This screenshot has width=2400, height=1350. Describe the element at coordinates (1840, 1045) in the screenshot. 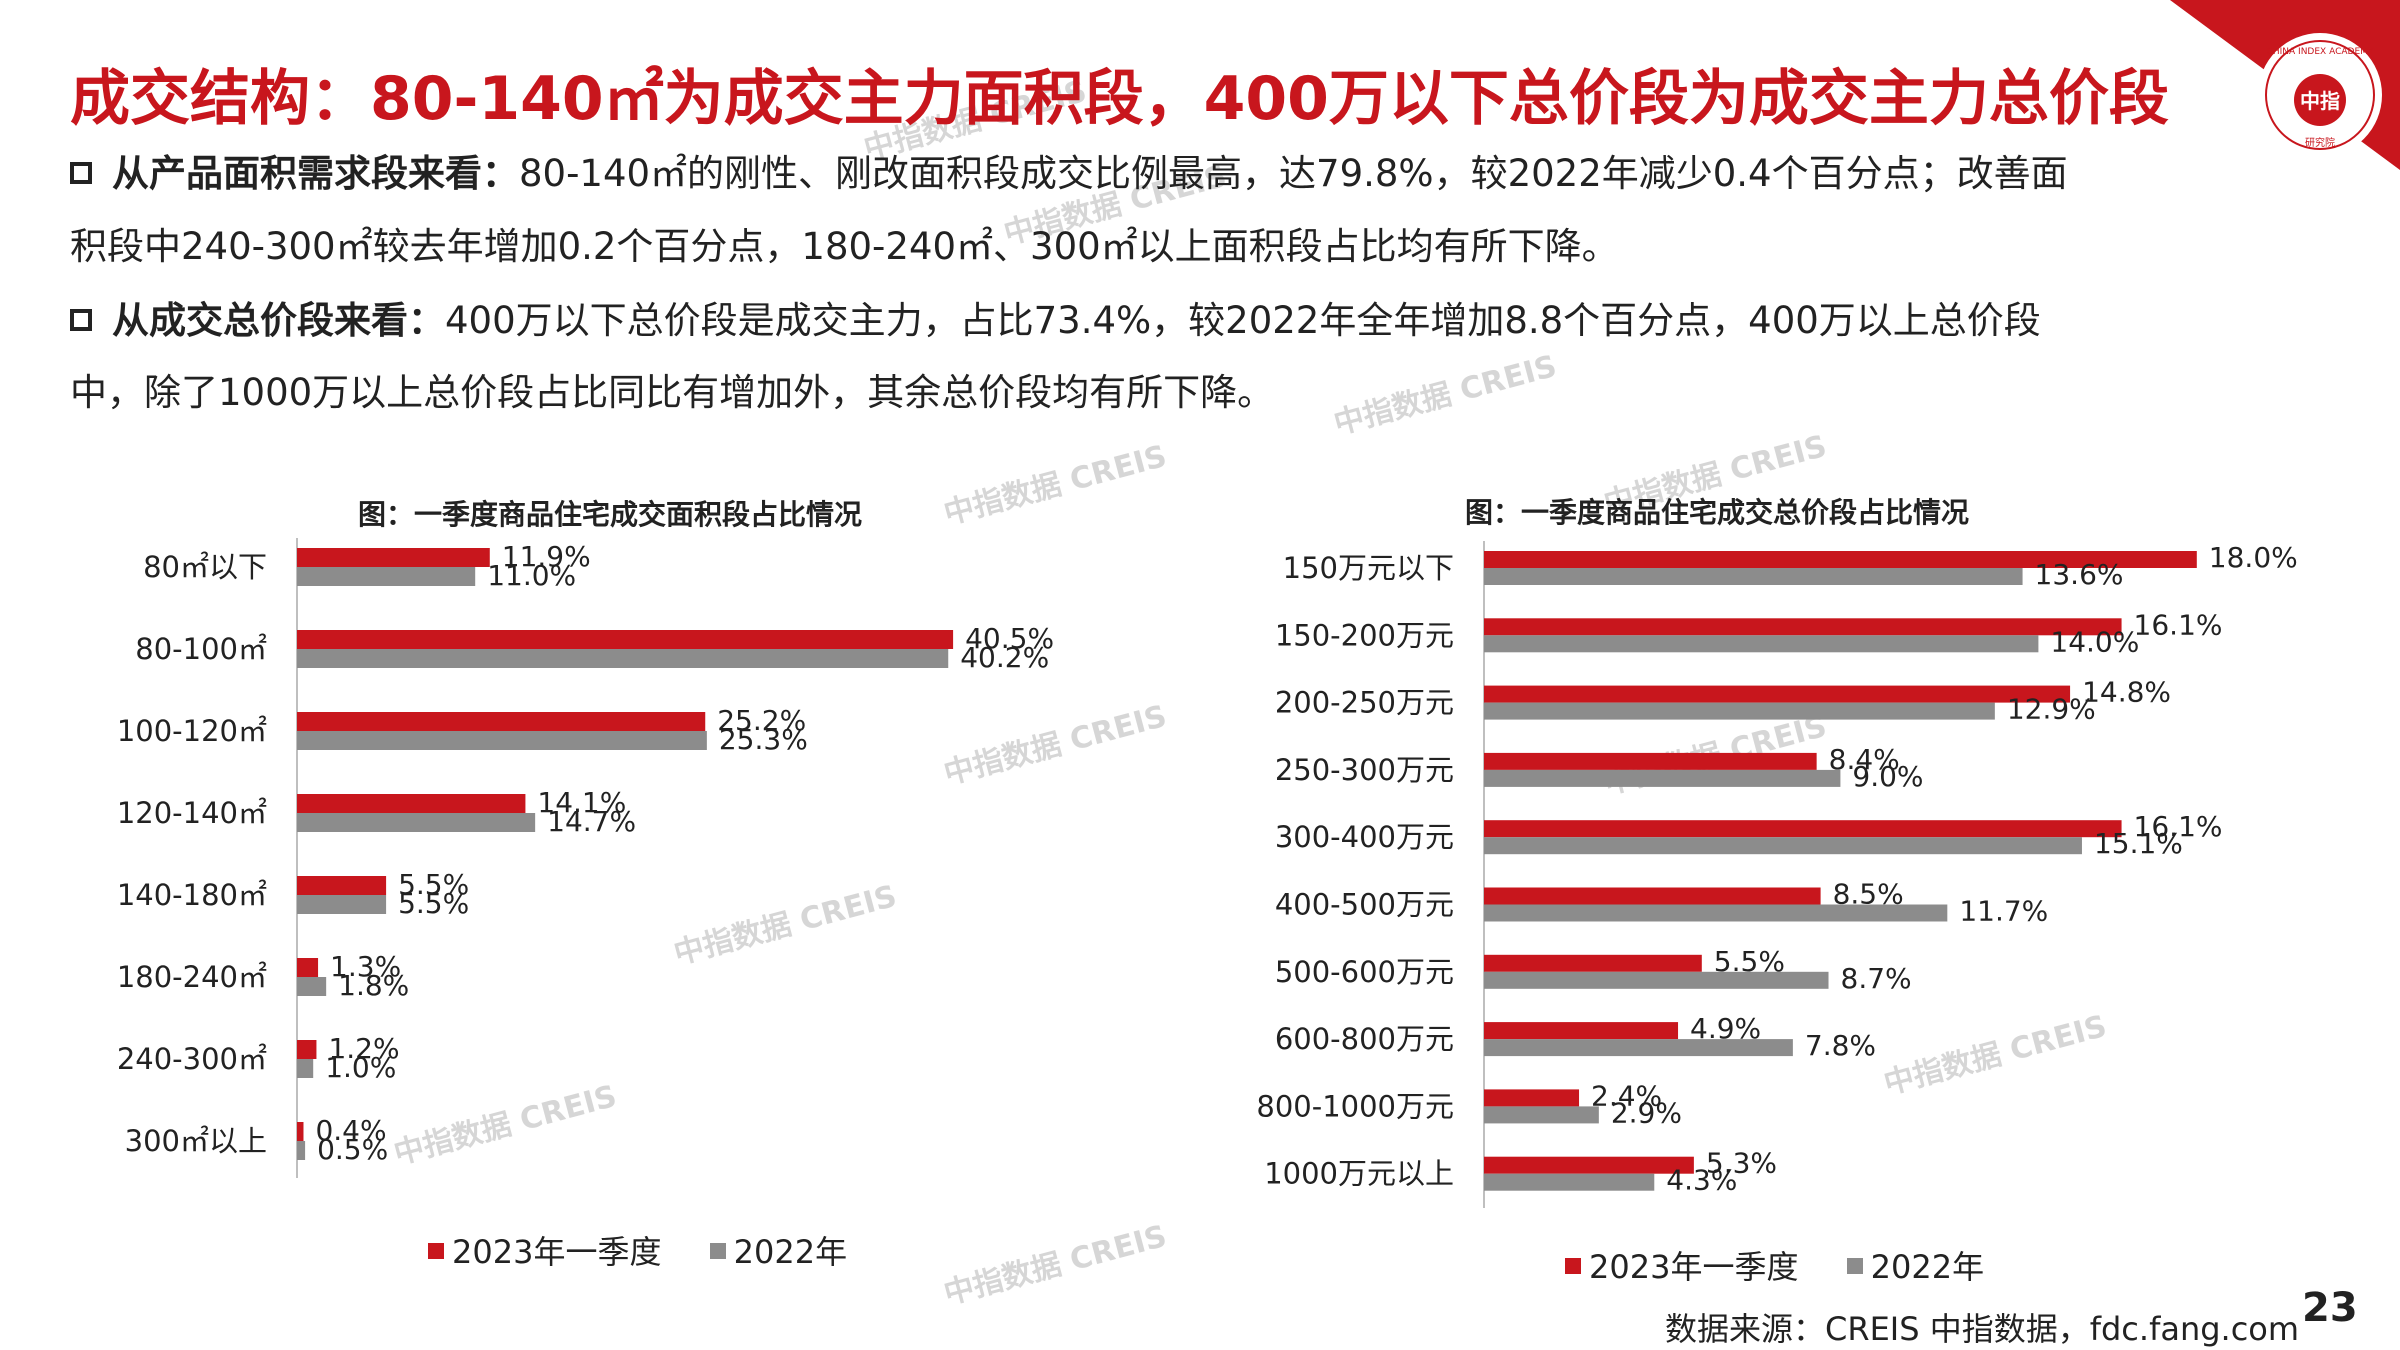

I see `data-label: 7.8%` at that location.